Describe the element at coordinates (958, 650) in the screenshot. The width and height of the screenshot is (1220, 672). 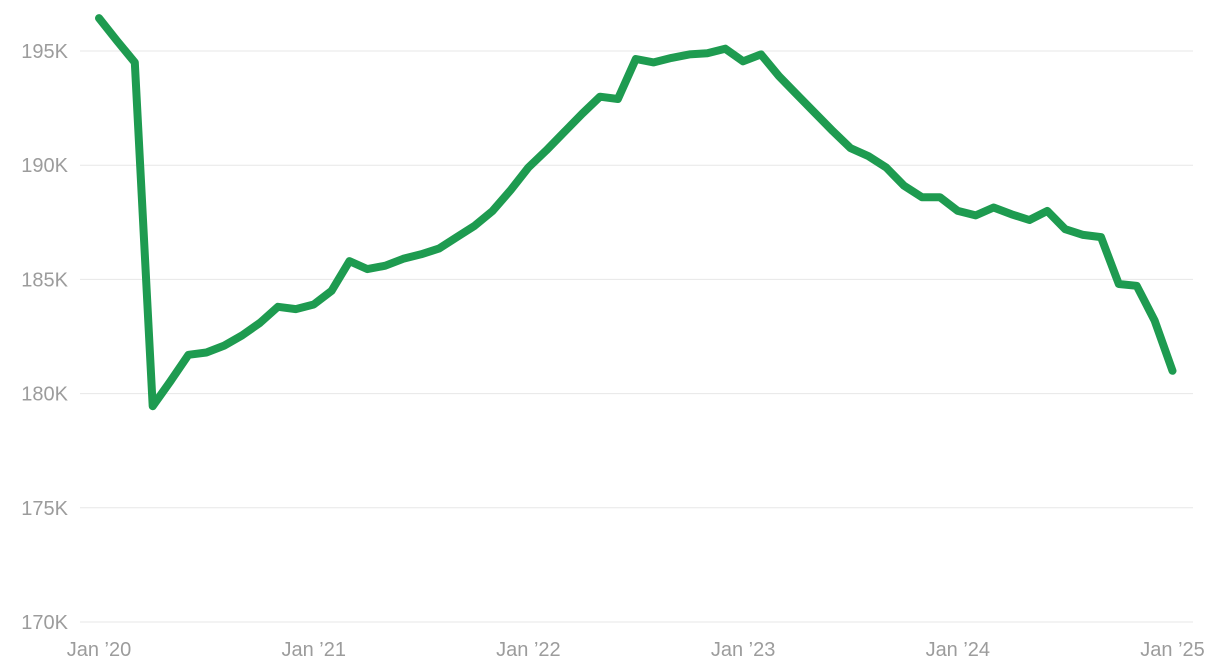
I see `x-axis-tick-label: Jan ’24` at that location.